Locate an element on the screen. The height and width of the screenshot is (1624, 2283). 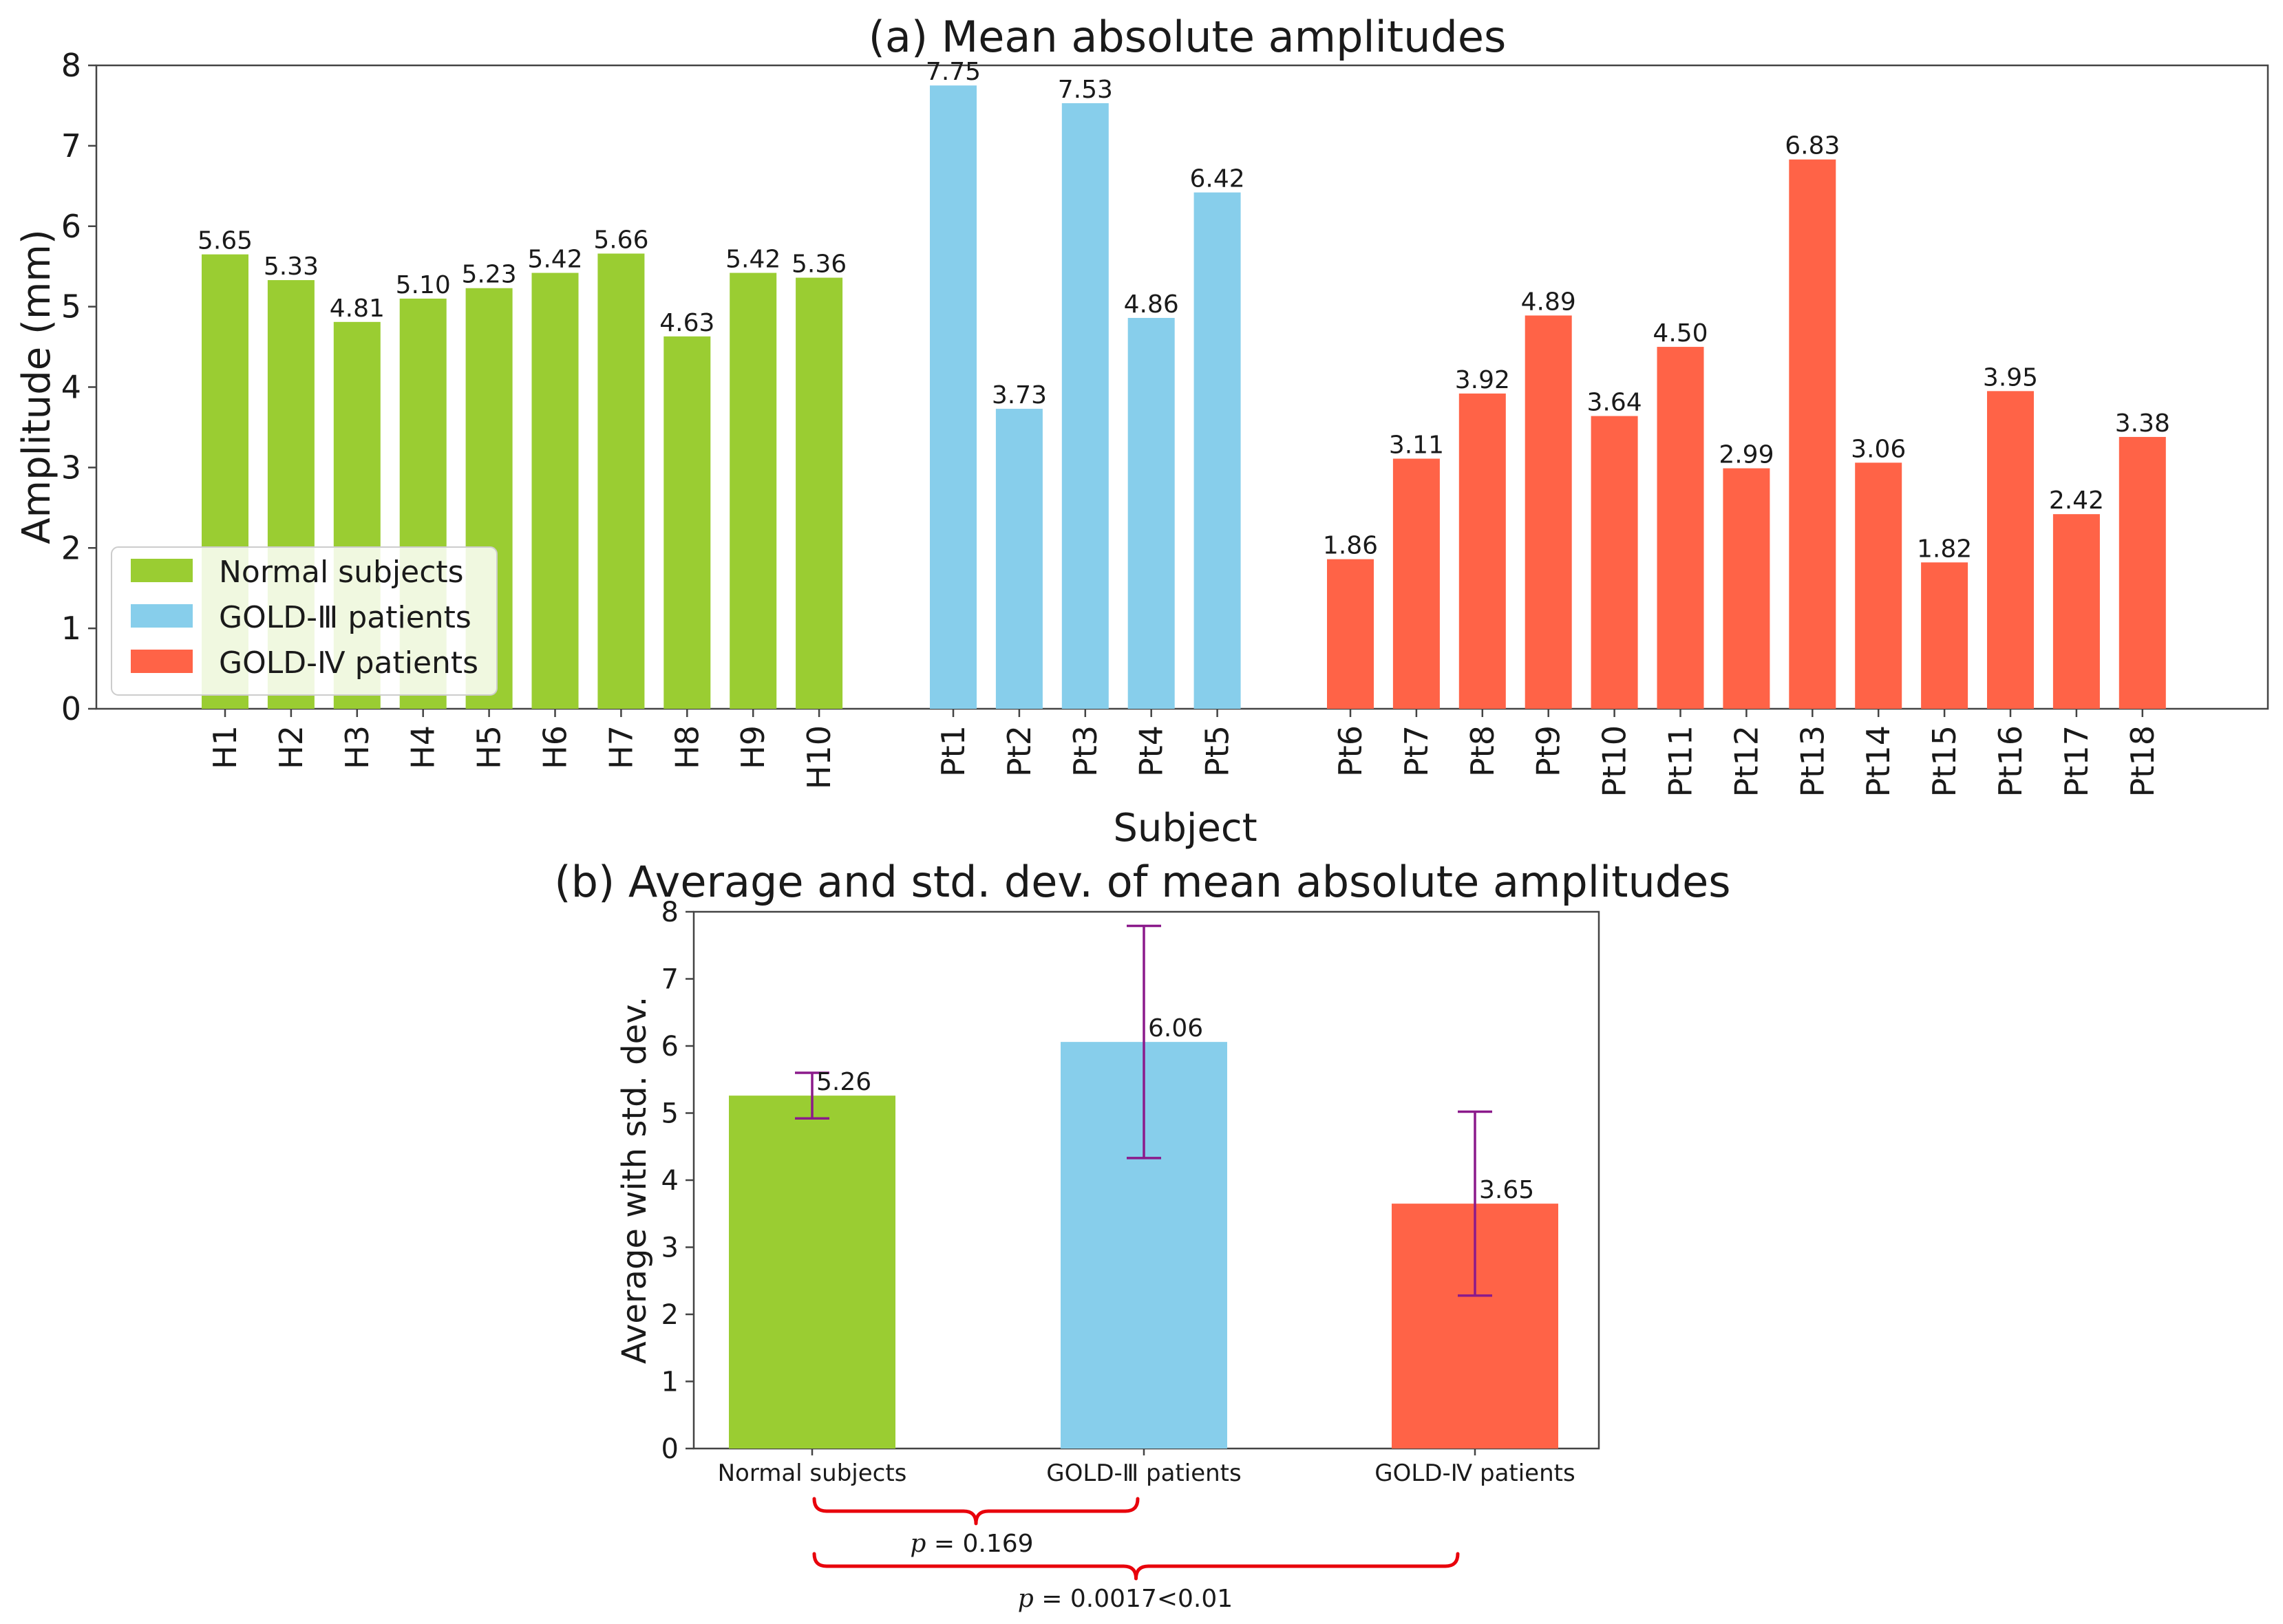
p-symbol-1: p is located at coordinates (918, 1544).